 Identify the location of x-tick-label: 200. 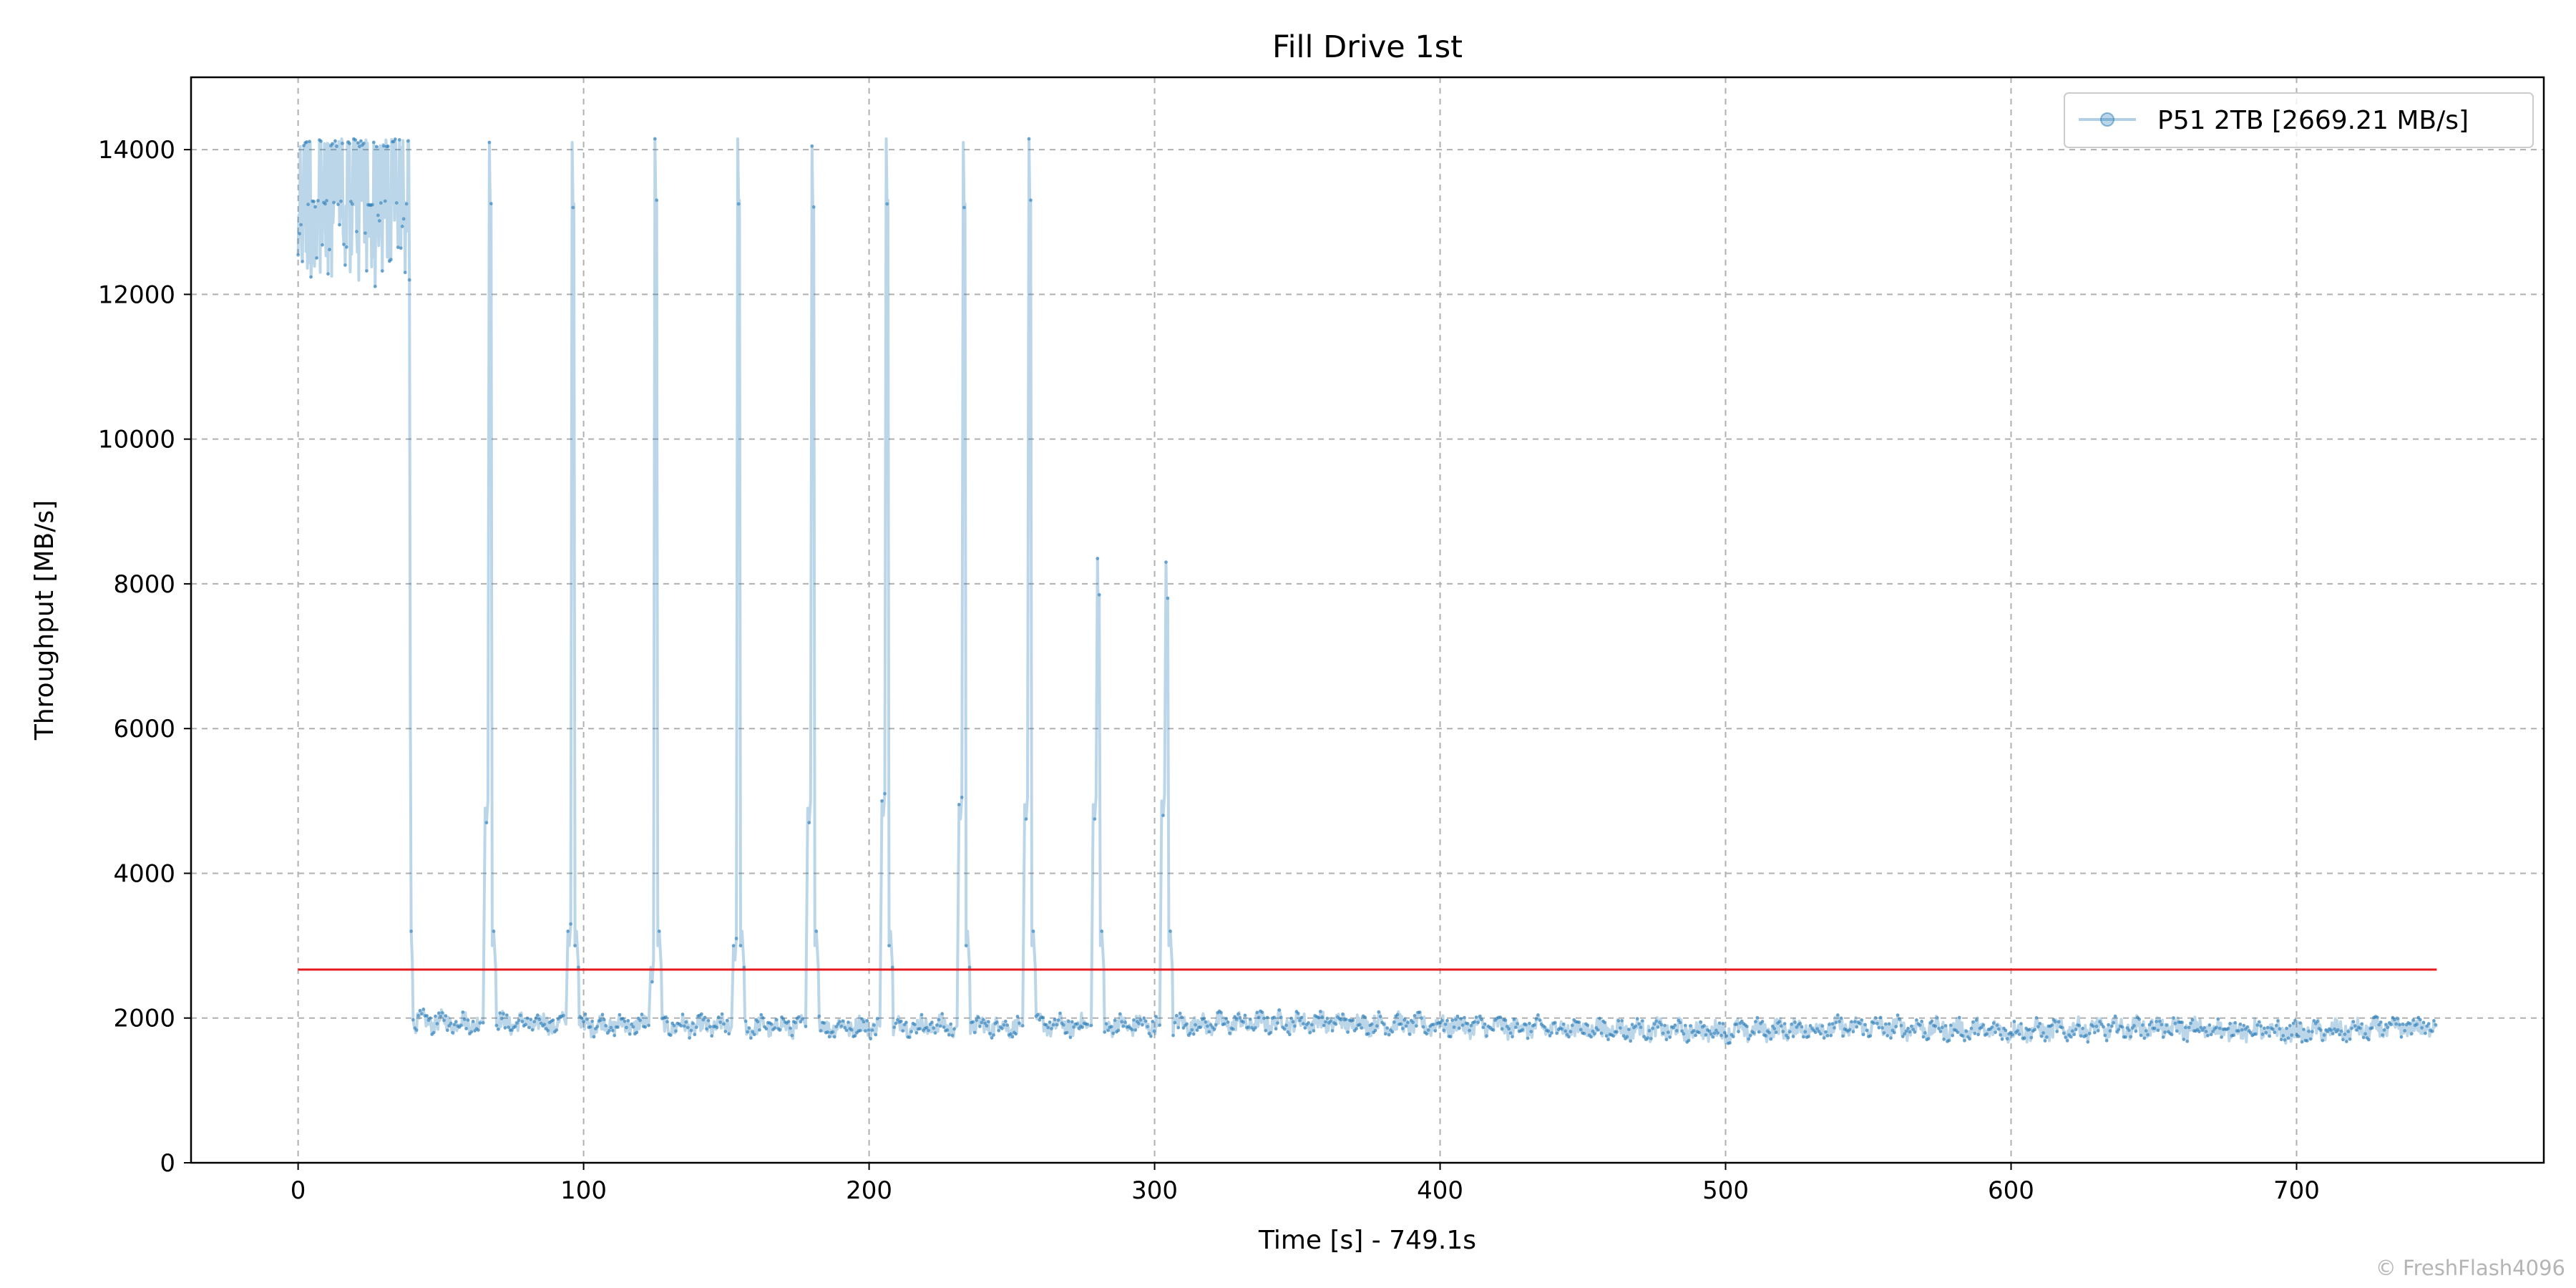
(869, 1190).